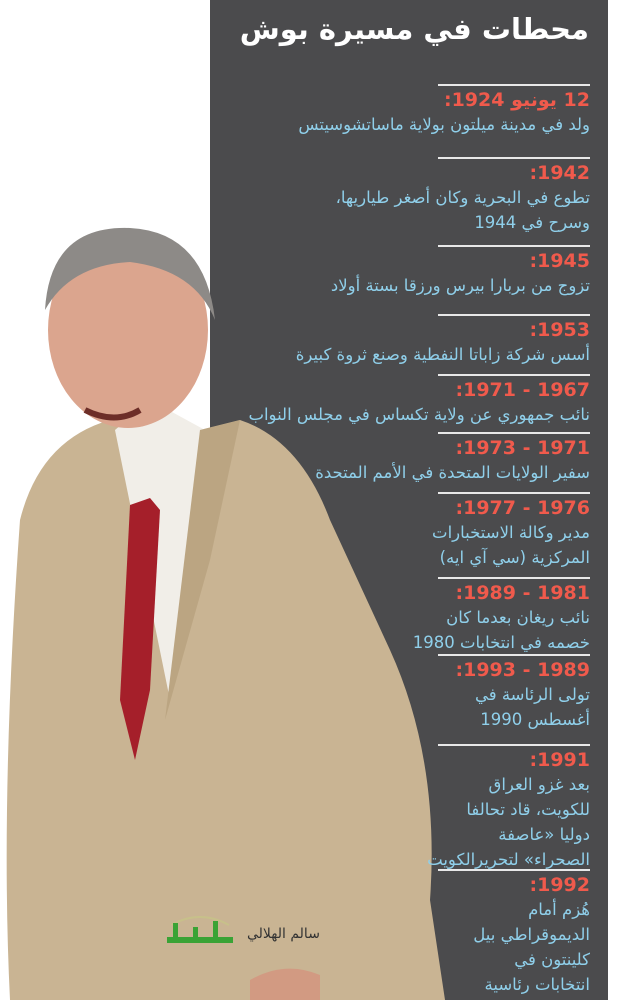 The height and width of the screenshot is (1000, 619). Describe the element at coordinates (501, 642) in the screenshot. I see `entry-text: خصمه في انتخابات 1980` at that location.